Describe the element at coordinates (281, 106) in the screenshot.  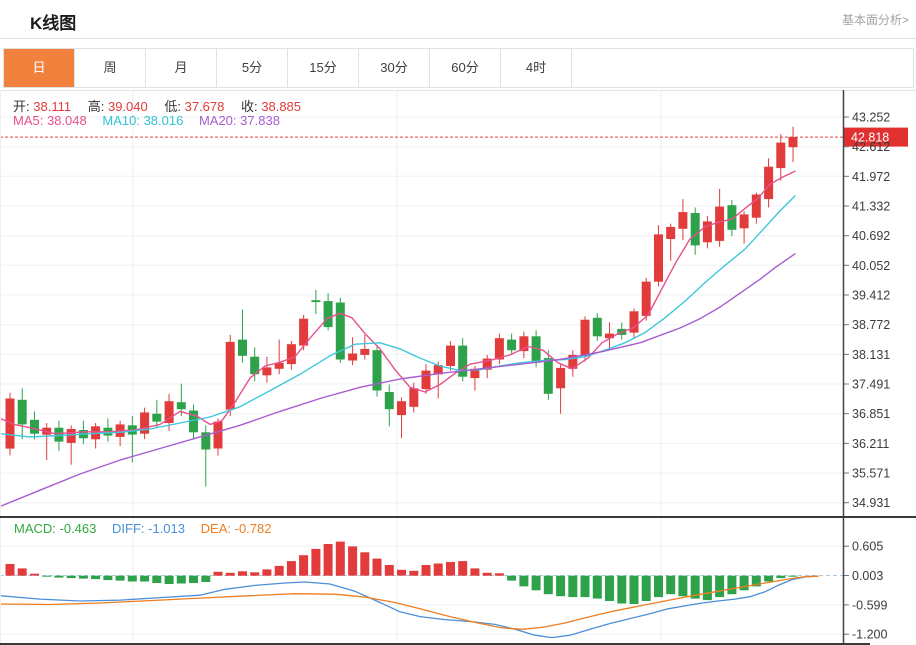
I see `close-value: 38.885` at that location.